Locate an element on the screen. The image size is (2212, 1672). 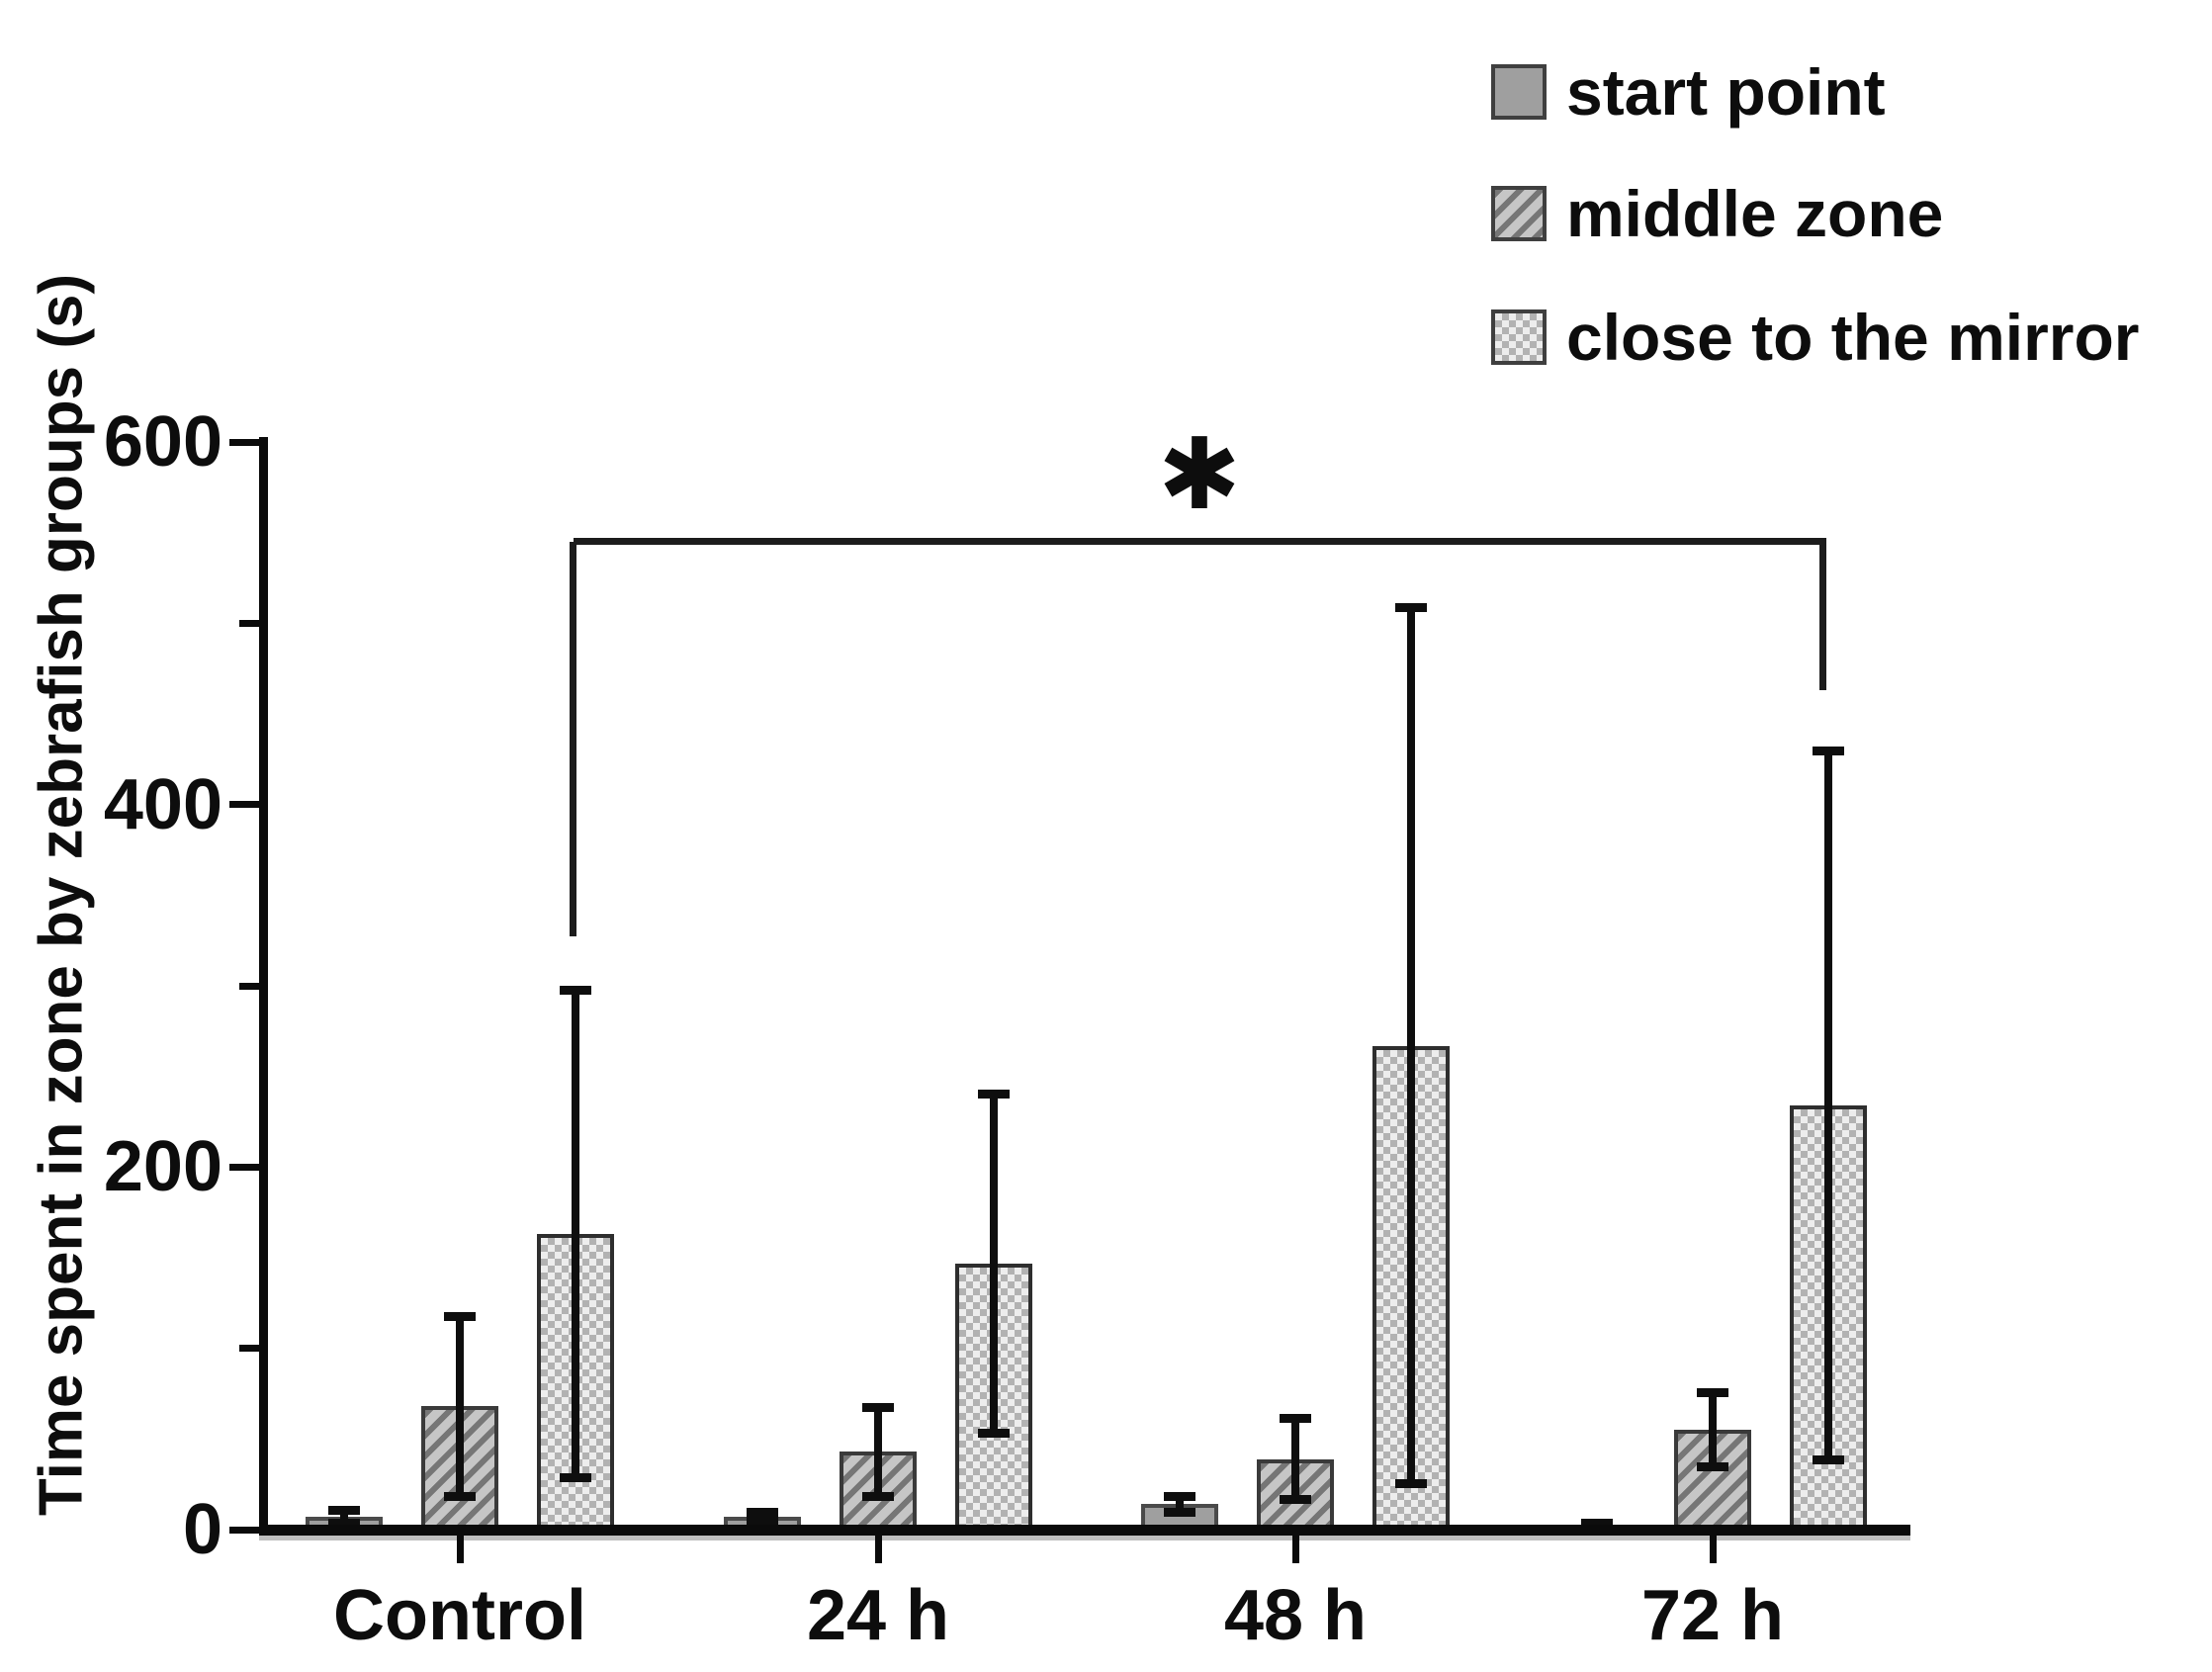
significance-bracket-horizontal is located at coordinates (1200, 541).